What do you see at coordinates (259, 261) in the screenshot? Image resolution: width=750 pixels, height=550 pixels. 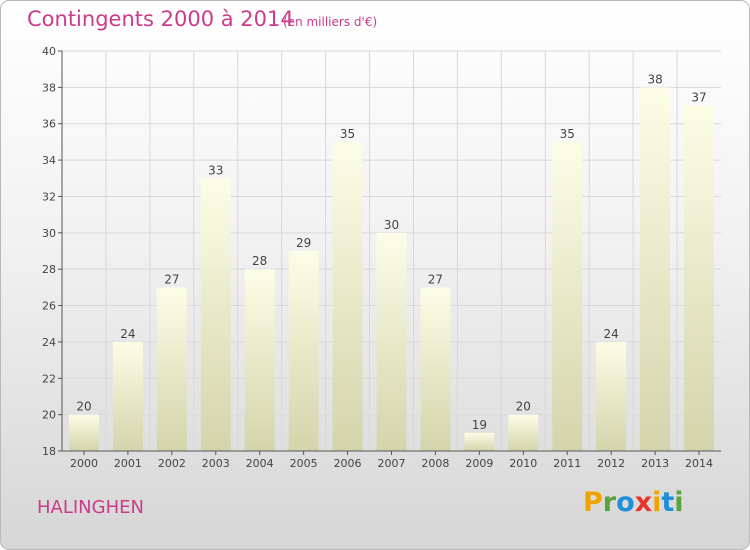 I see `bar-value-label: 28` at bounding box center [259, 261].